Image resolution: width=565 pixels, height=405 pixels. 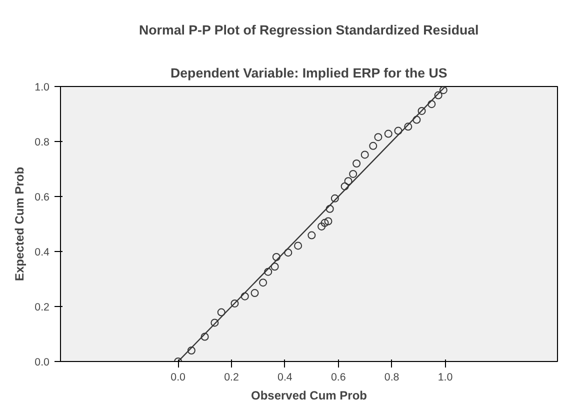 I want to click on x-tick-label: 0.8, so click(x=392, y=378).